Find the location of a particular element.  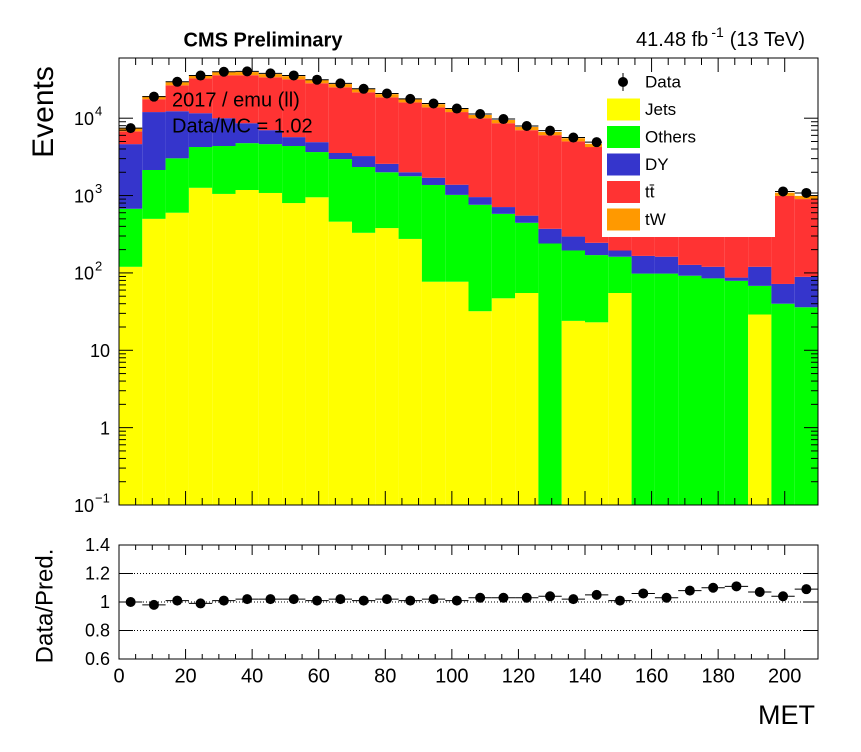

legend-label: Others is located at coordinates (670, 136).